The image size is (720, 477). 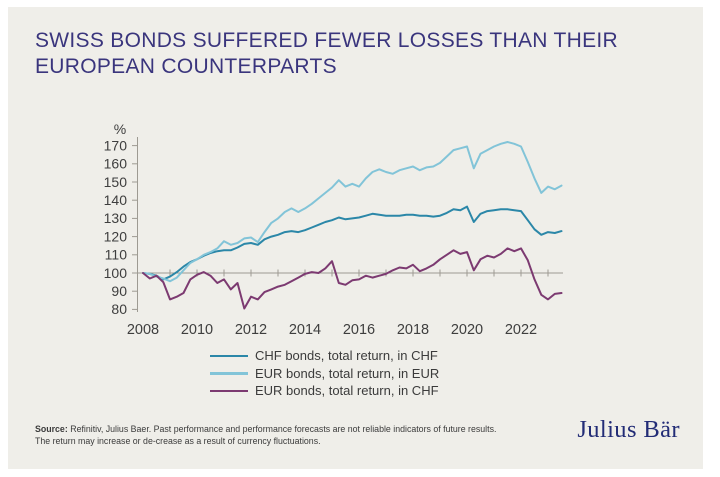 I want to click on y-tick-label: 160, so click(x=116, y=164).